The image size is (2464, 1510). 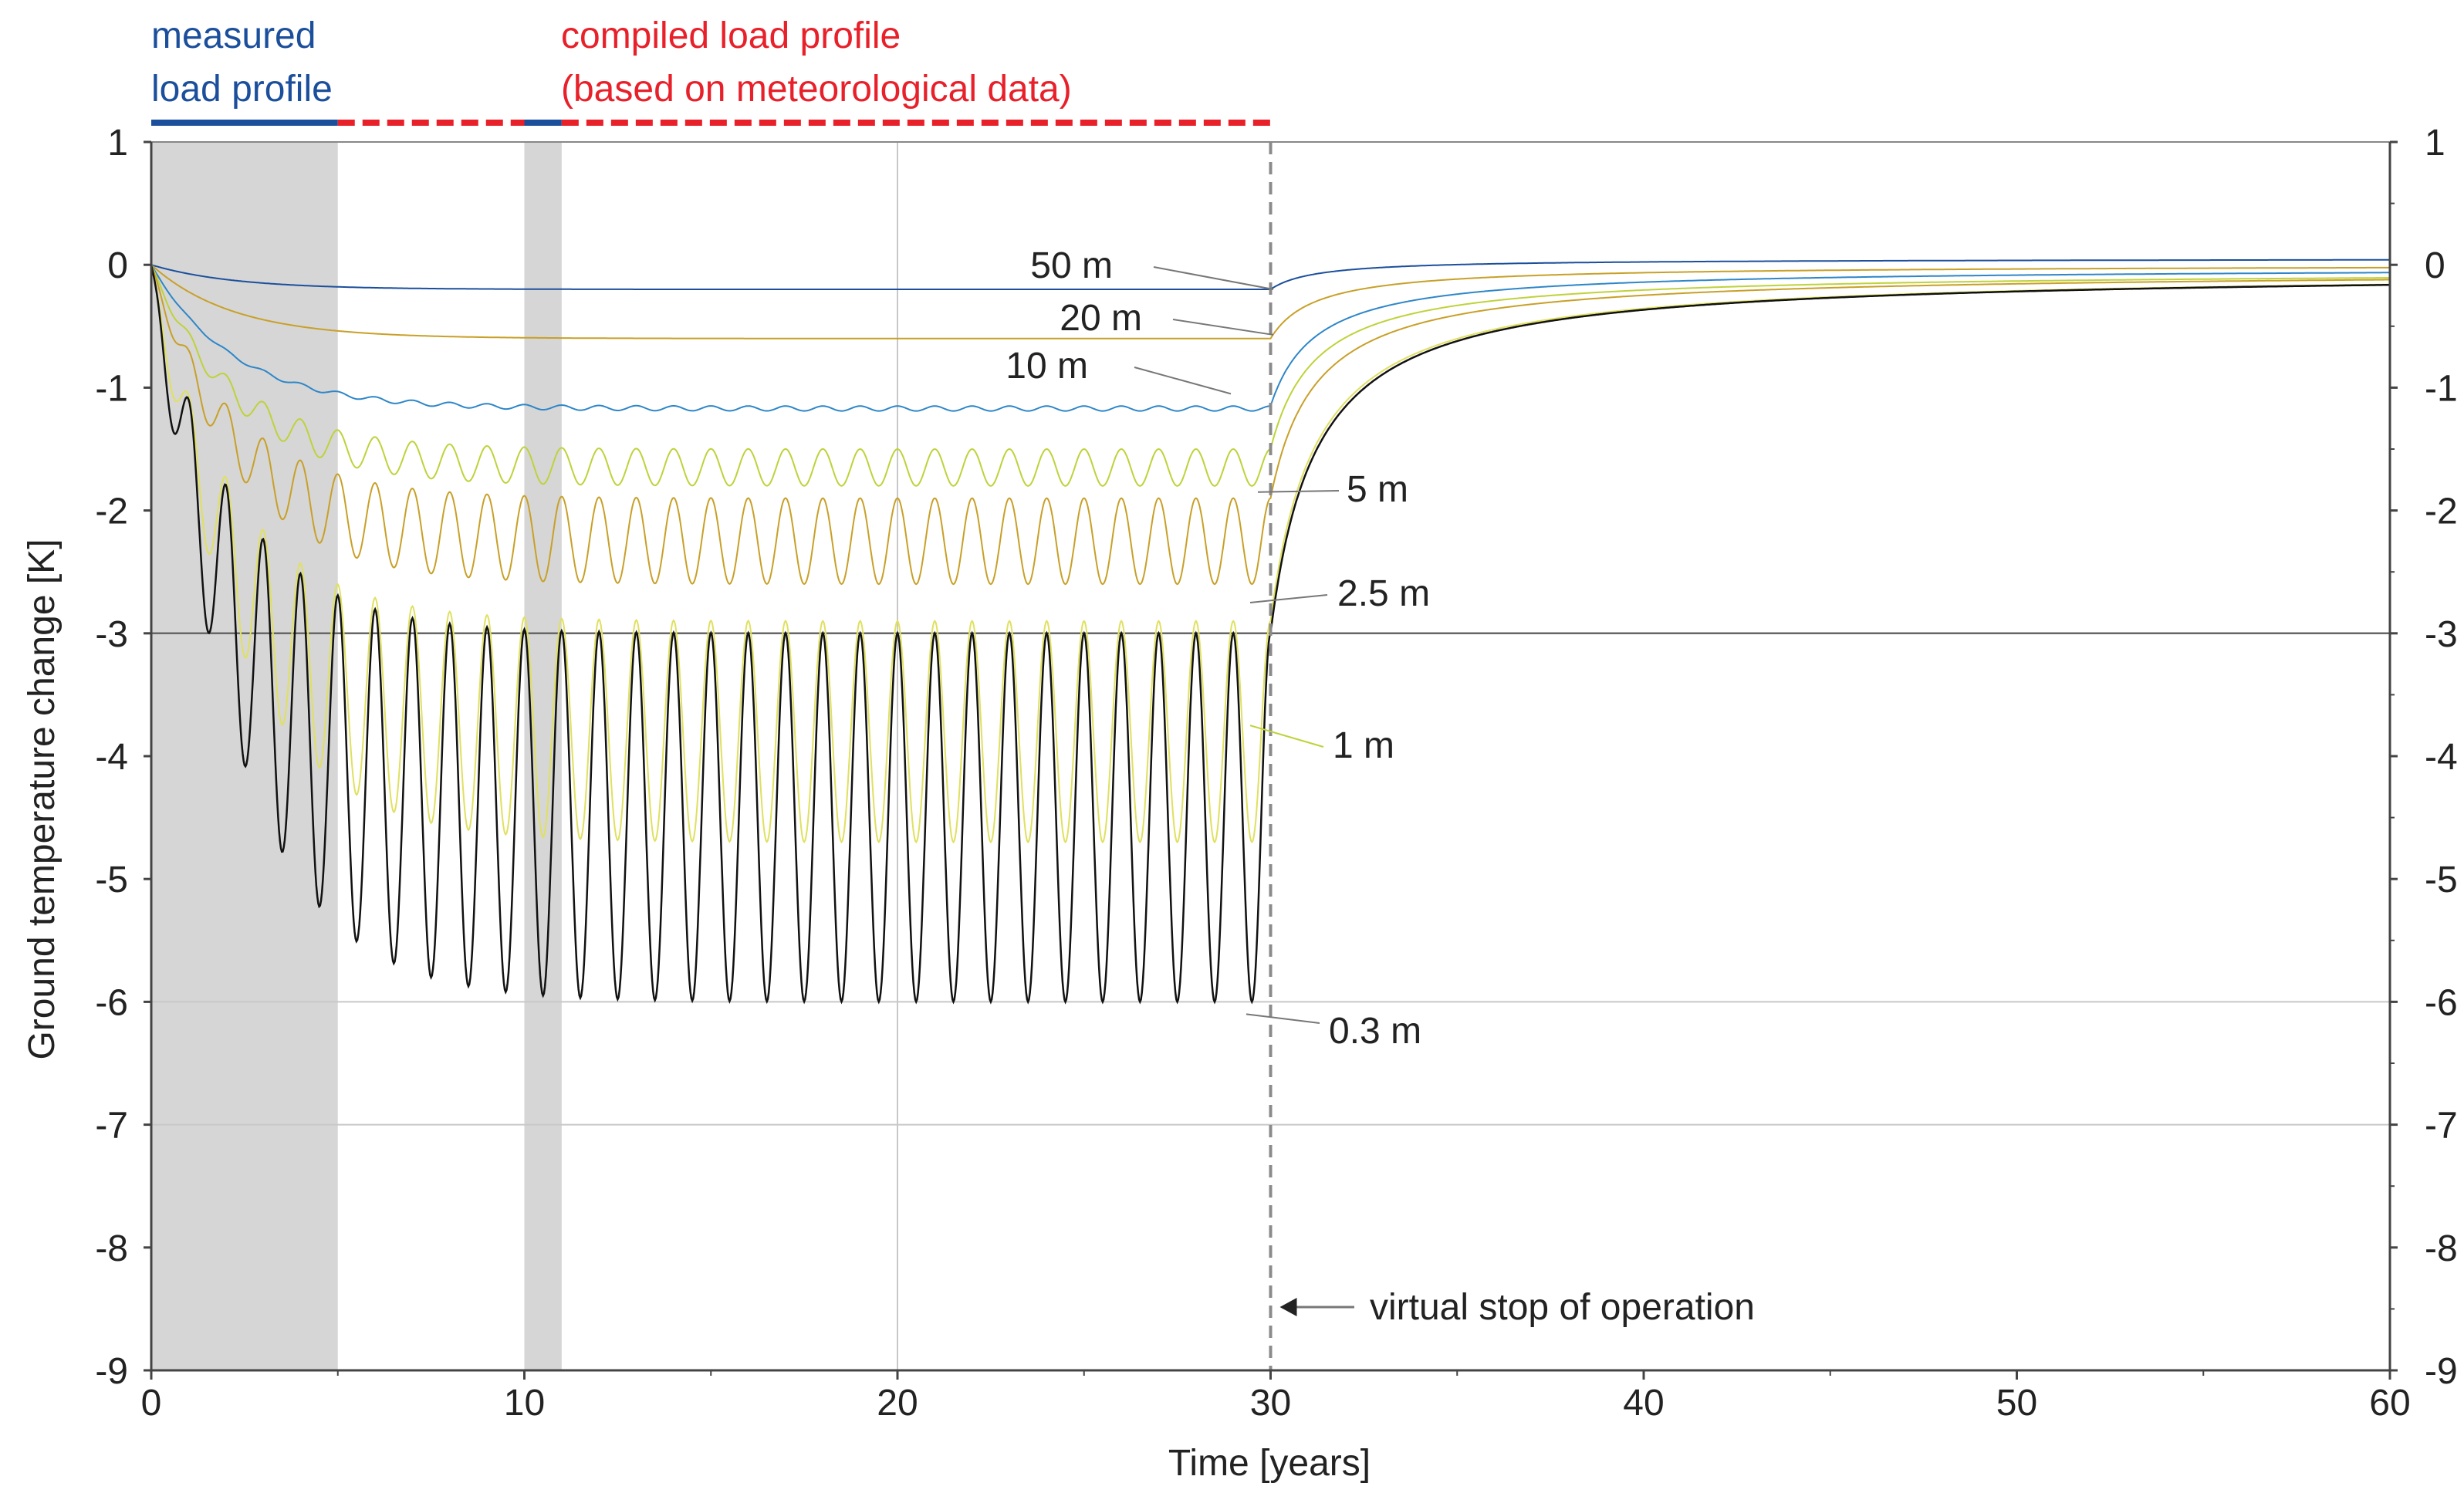 What do you see at coordinates (731, 35) in the screenshot?
I see `compiled-label-line1: compiled load profile` at bounding box center [731, 35].